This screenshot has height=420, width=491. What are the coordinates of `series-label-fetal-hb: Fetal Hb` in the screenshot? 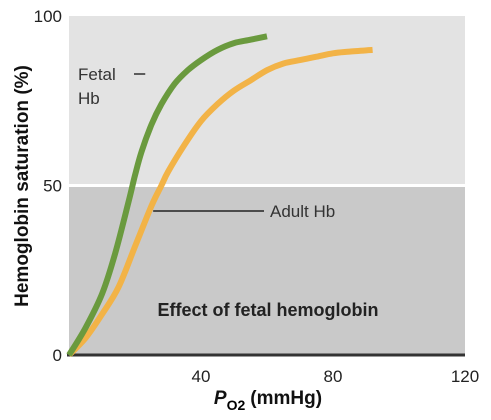 It's located at (97, 86).